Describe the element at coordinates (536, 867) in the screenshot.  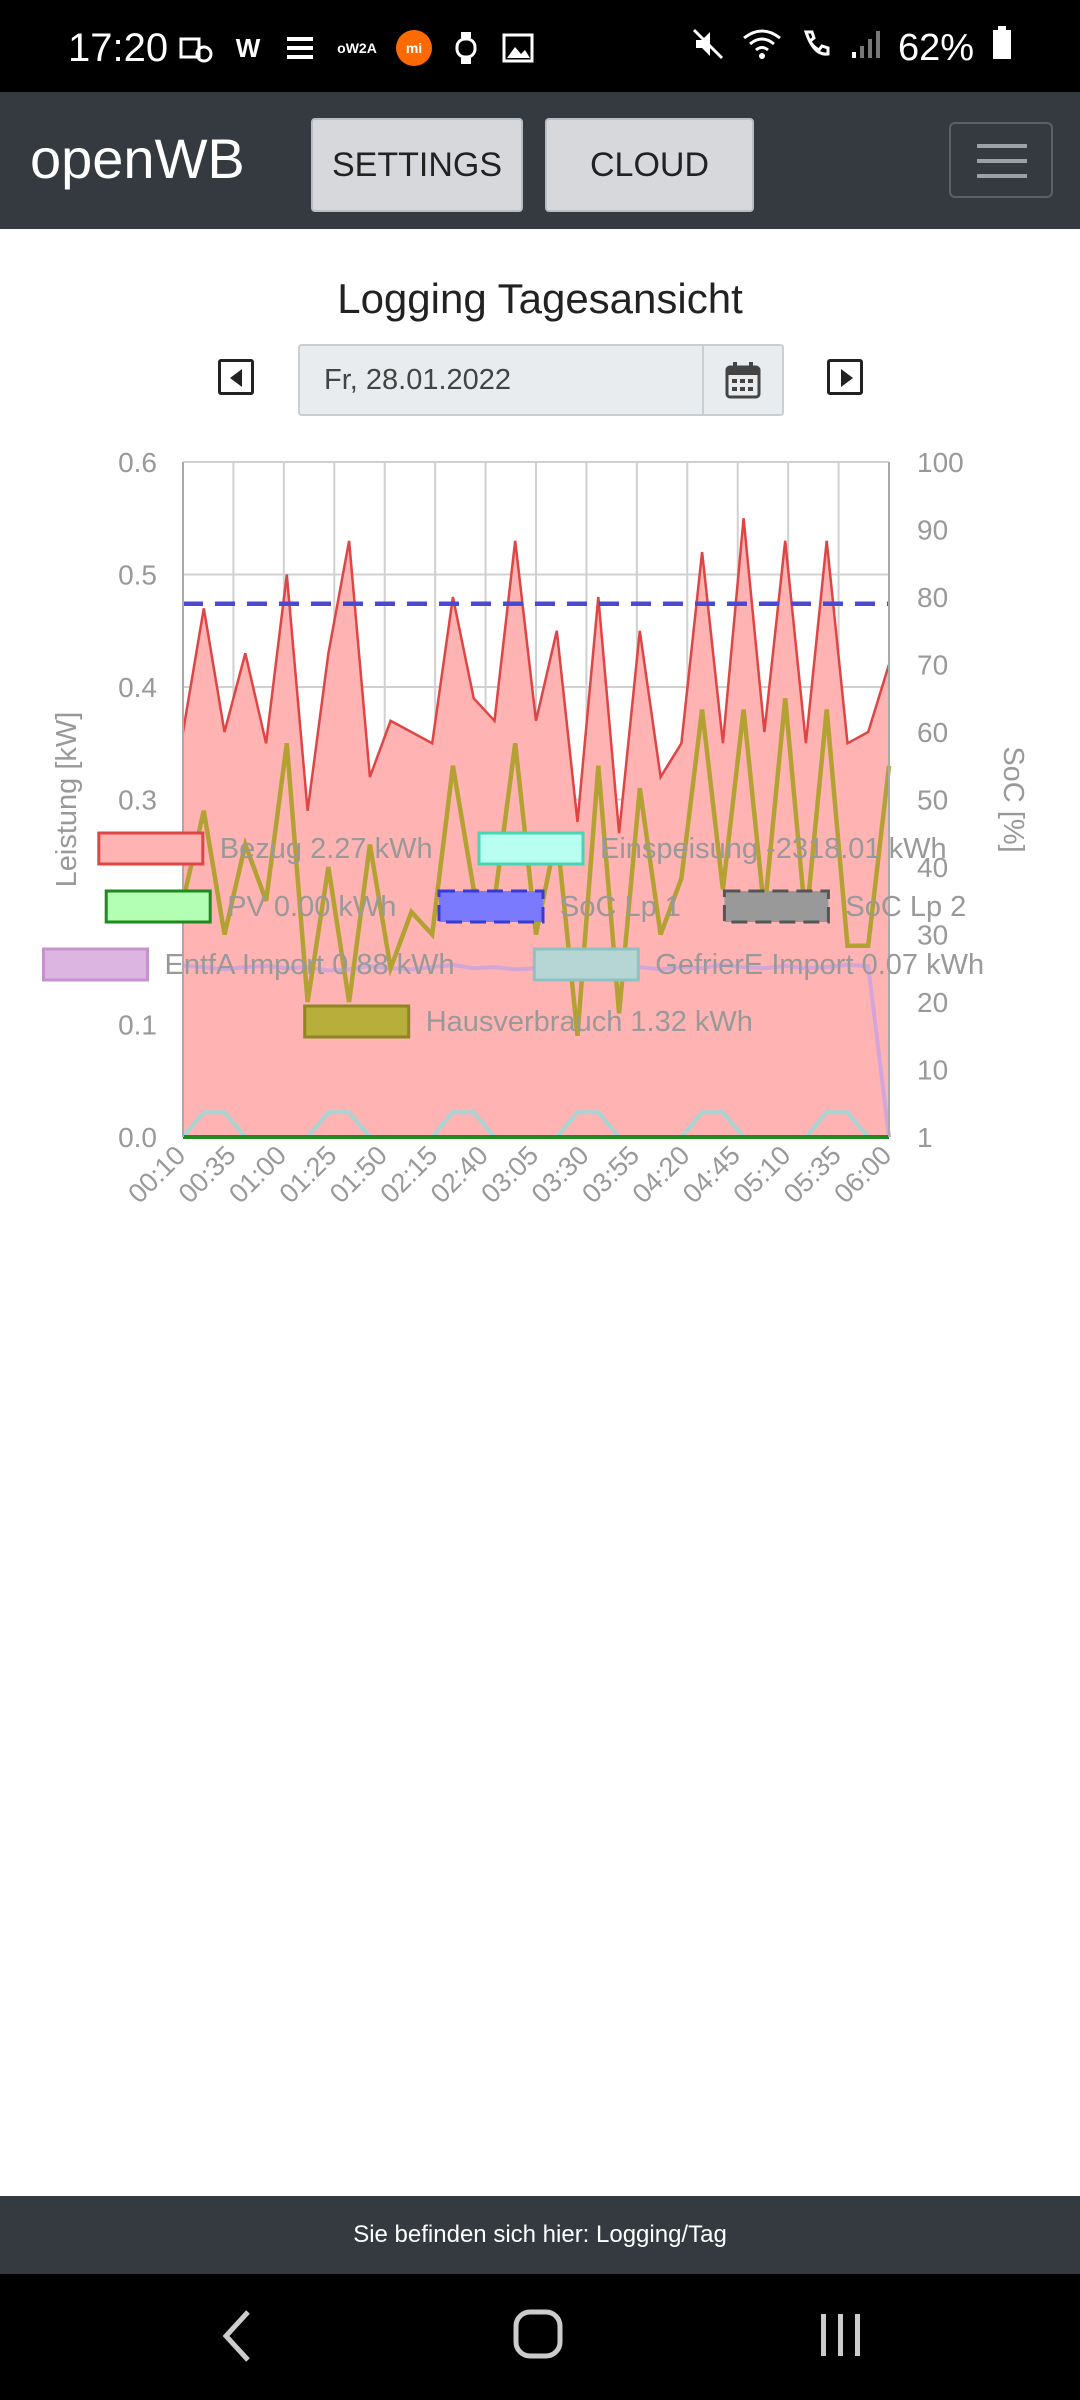
I see `series-hausverbrauch-line` at that location.